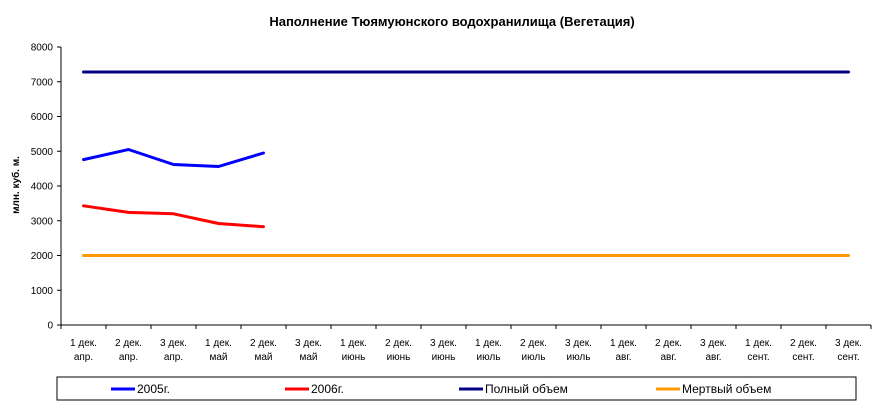 This screenshot has width=890, height=416. I want to click on y-tick-label: 5000, so click(42, 152).